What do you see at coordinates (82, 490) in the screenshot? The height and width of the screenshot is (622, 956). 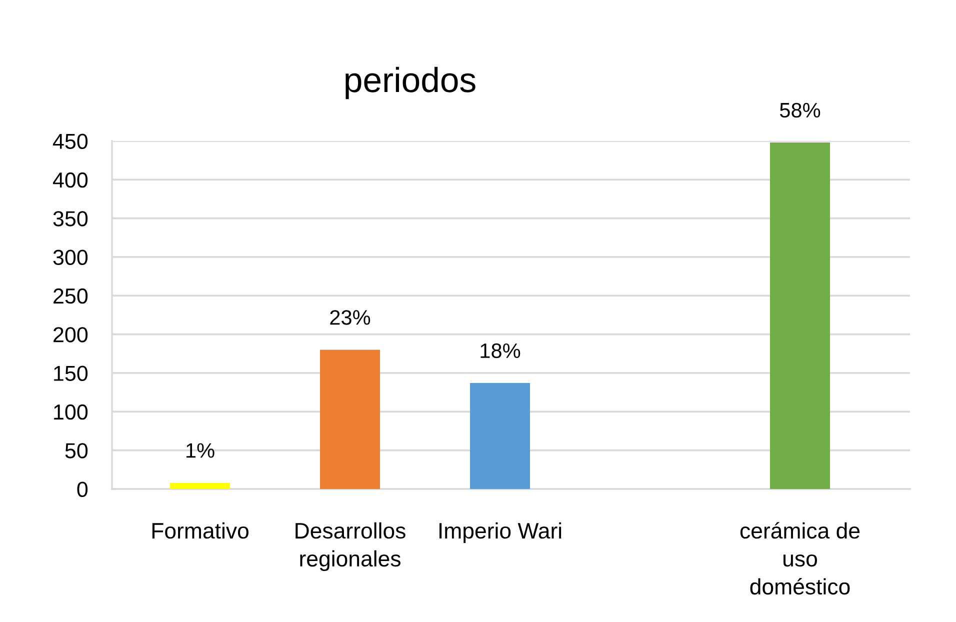 I see `y-tick-label: 0` at bounding box center [82, 490].